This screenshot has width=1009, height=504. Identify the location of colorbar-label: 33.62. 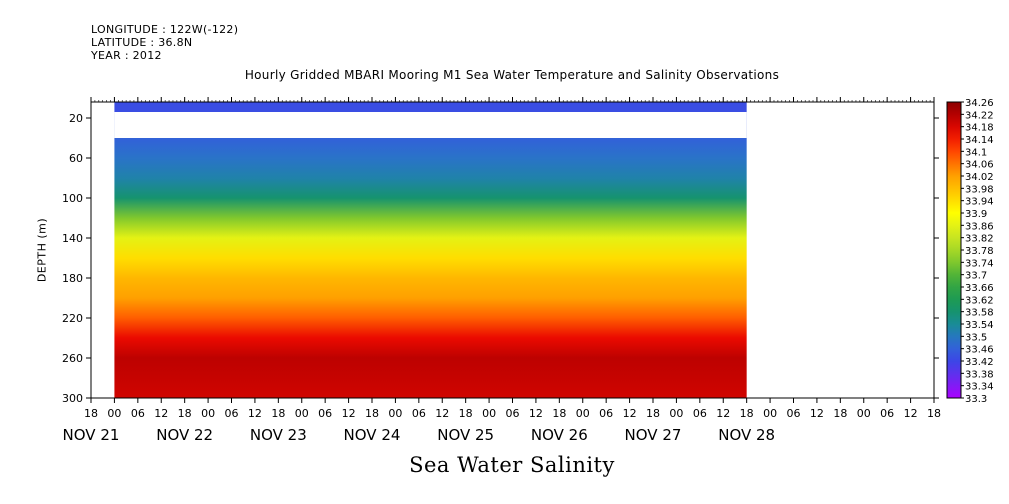
(979, 300).